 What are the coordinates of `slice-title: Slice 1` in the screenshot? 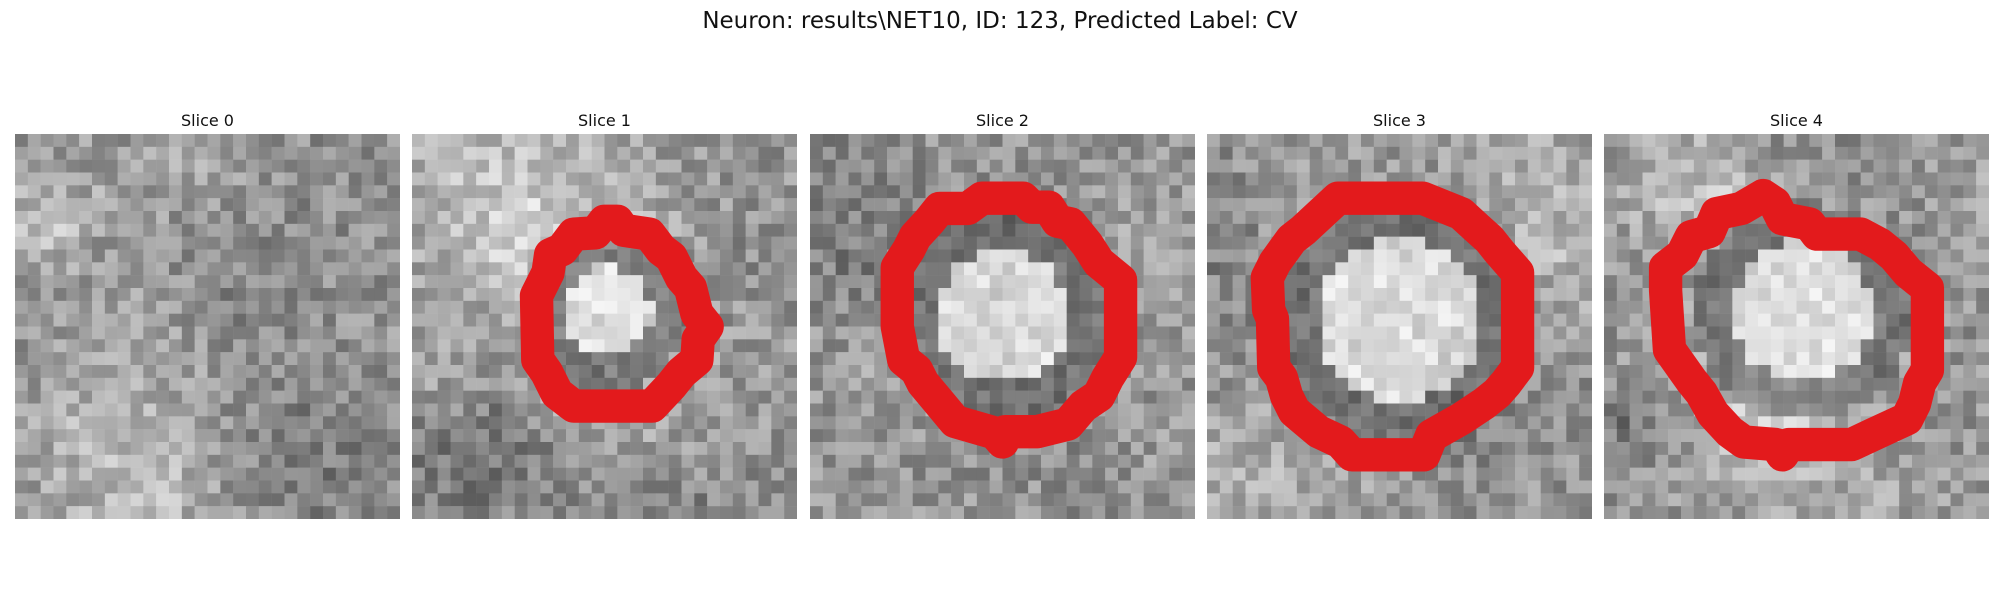 It's located at (604, 120).